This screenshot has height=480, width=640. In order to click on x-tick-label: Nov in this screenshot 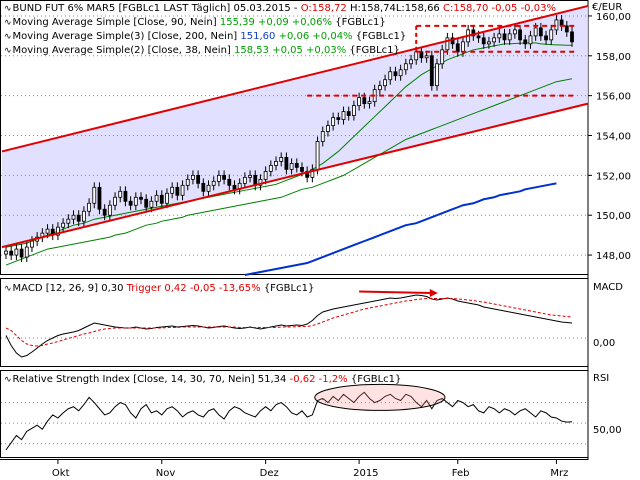, I will do `click(166, 473)`.